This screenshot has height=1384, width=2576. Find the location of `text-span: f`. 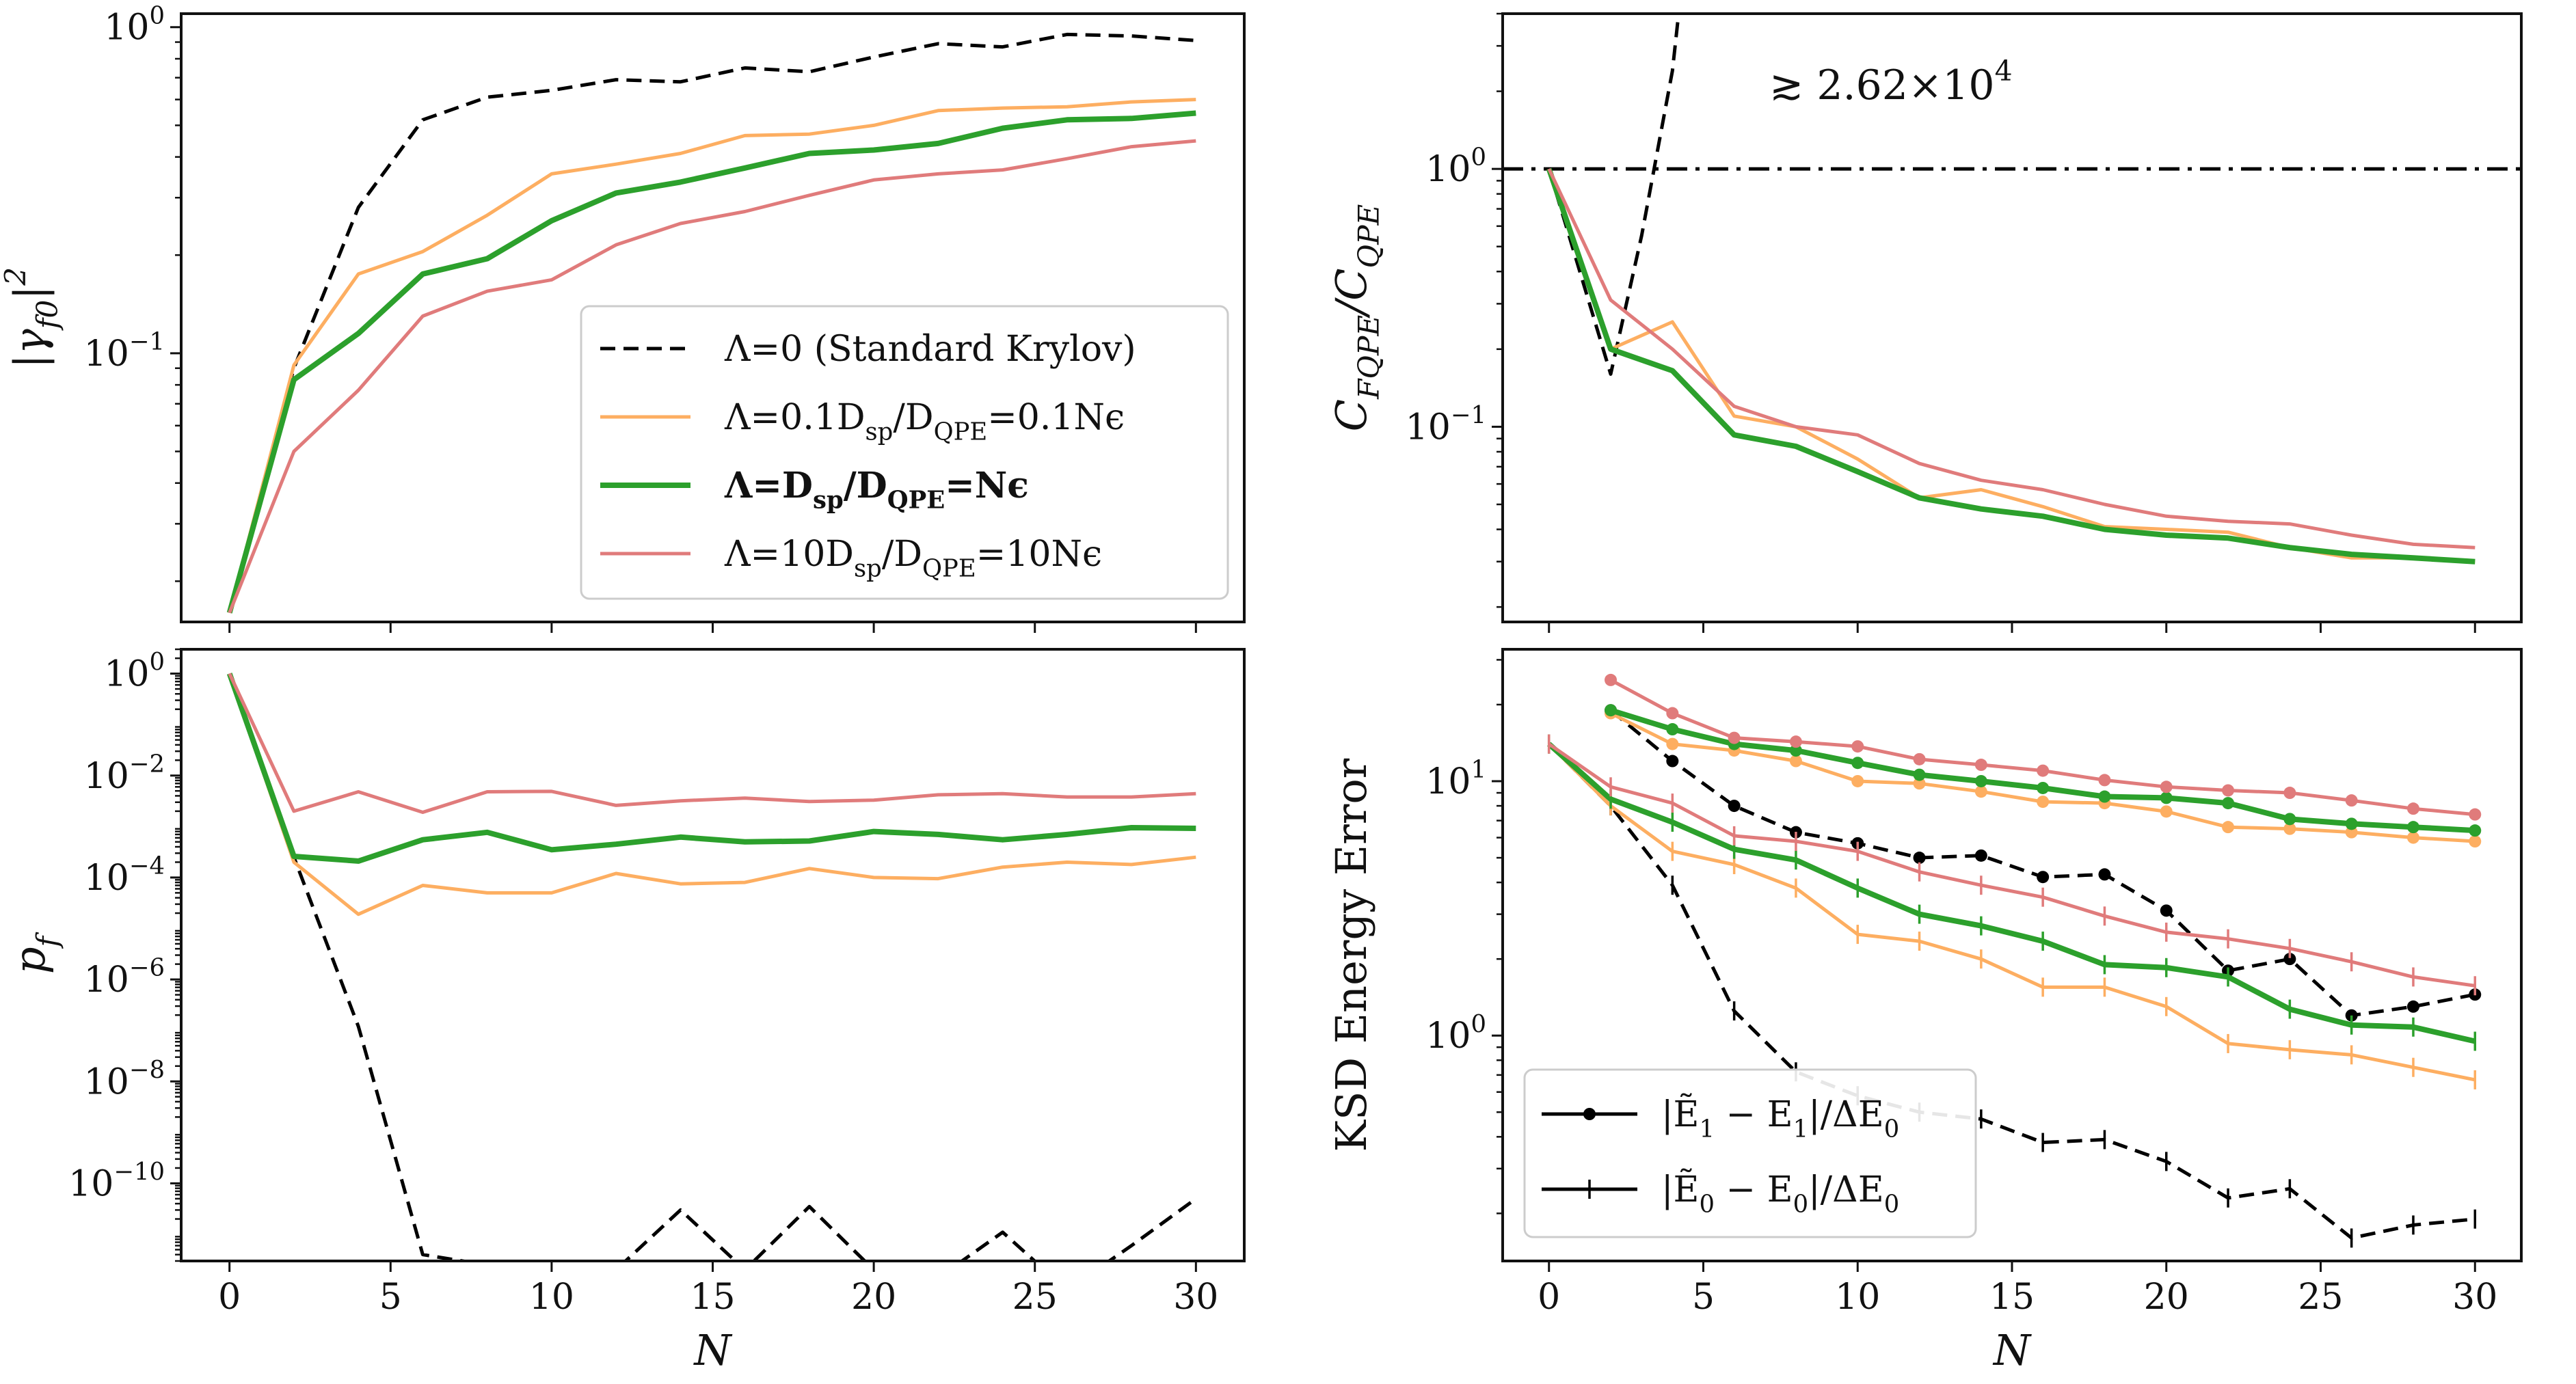

text-span: f is located at coordinates (47, 941).